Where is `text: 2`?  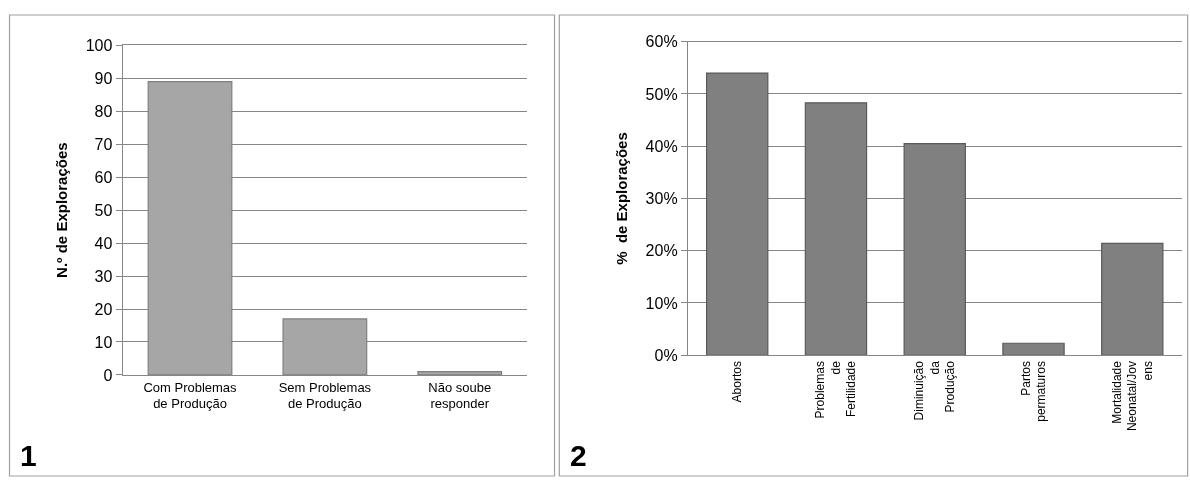
text: 2 is located at coordinates (578, 455).